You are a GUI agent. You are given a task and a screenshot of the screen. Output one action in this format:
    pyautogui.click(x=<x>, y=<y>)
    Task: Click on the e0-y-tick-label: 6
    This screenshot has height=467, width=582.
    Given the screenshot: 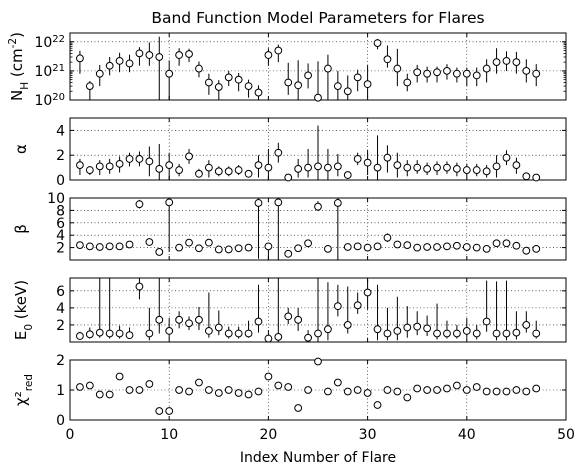 What is the action you would take?
    pyautogui.click(x=60, y=292)
    